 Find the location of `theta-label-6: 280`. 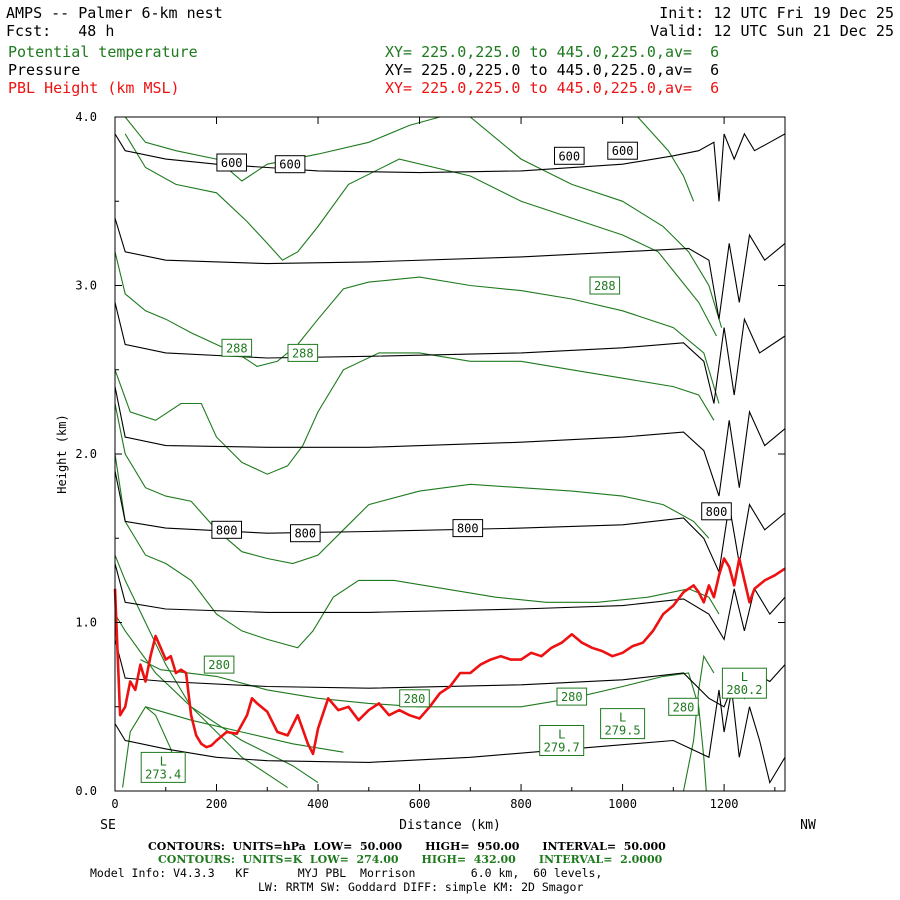

theta-label-6: 280 is located at coordinates (683, 706).